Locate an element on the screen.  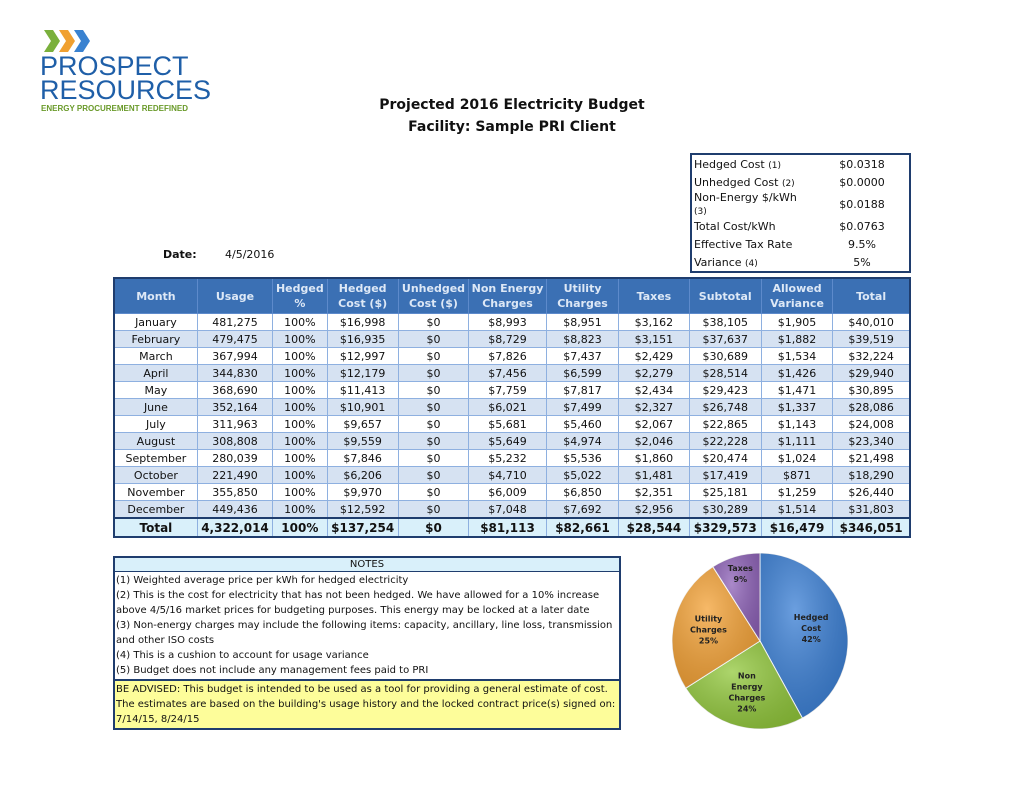
table-cell: $38,105 is located at coordinates (725, 322).